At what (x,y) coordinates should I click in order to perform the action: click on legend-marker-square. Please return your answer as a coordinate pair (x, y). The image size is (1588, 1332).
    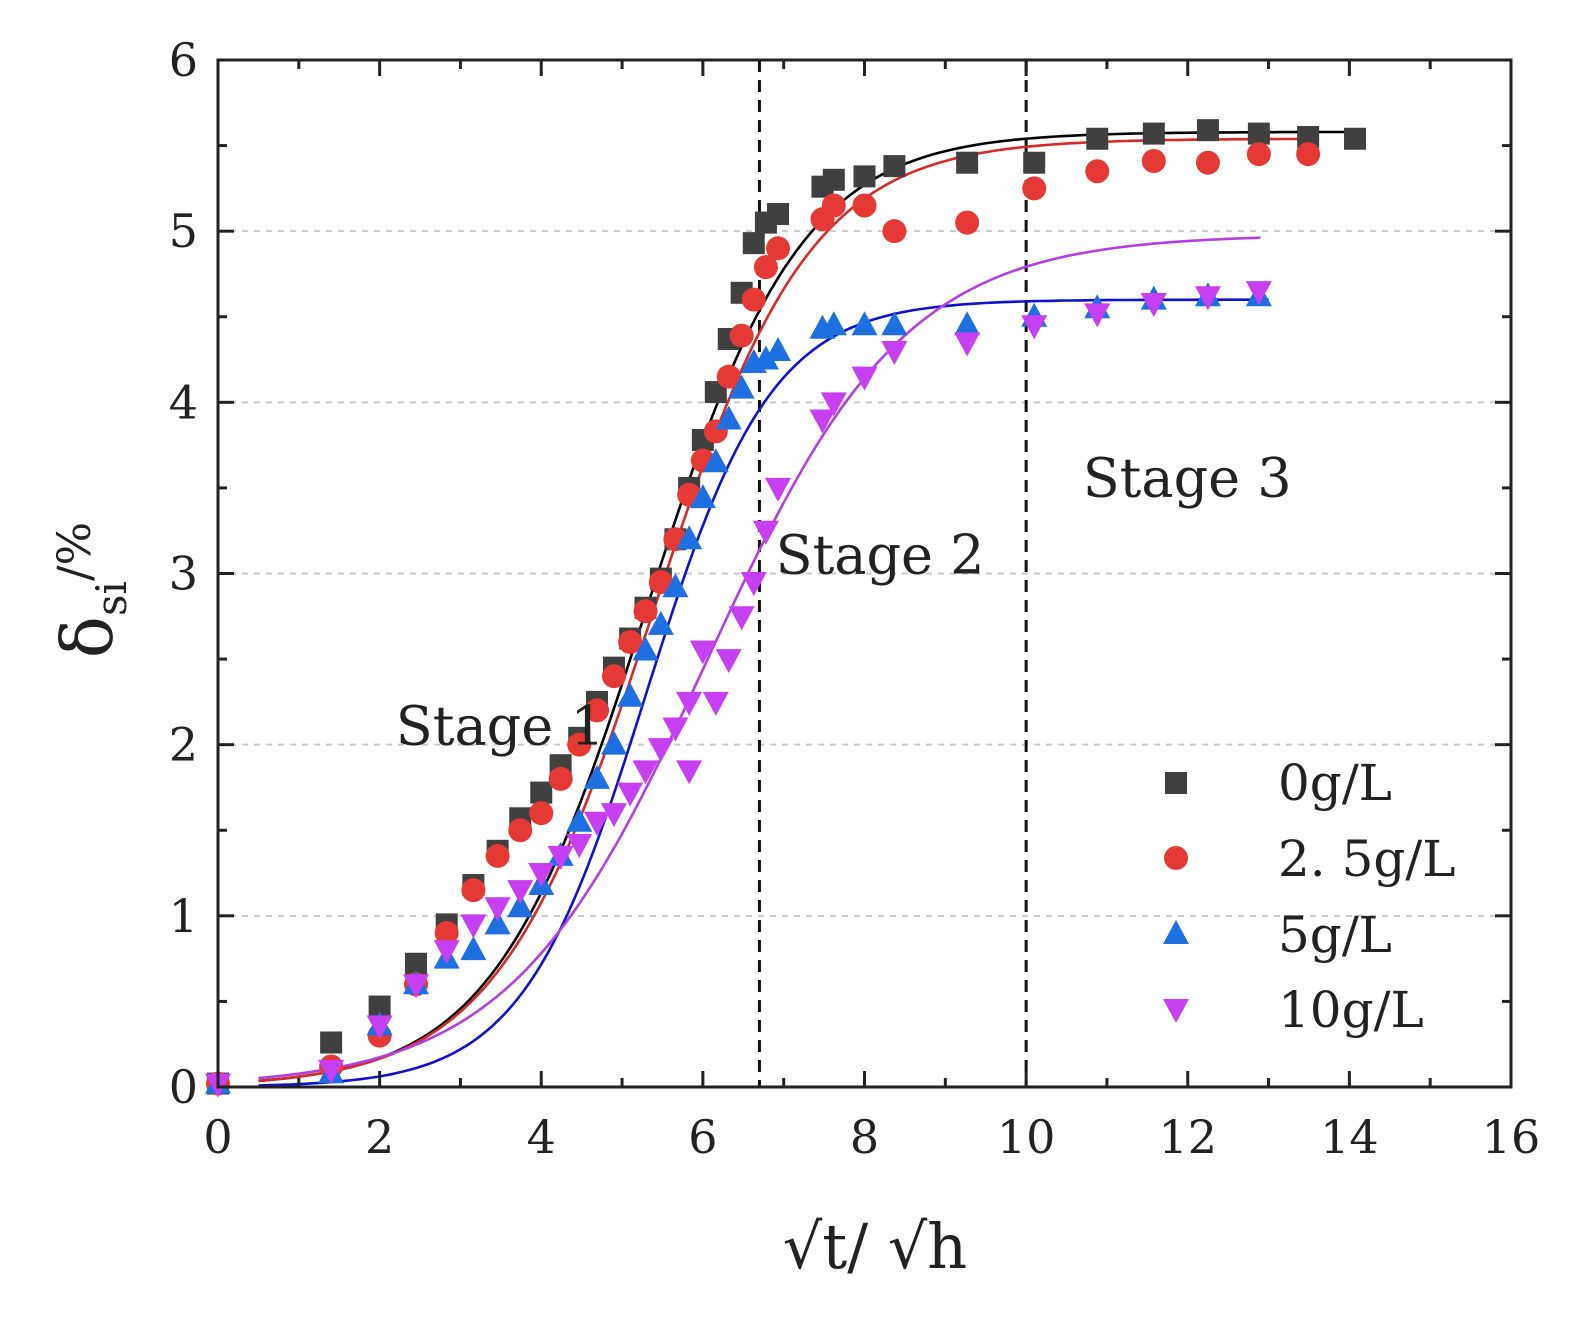
    Looking at the image, I should click on (1176, 783).